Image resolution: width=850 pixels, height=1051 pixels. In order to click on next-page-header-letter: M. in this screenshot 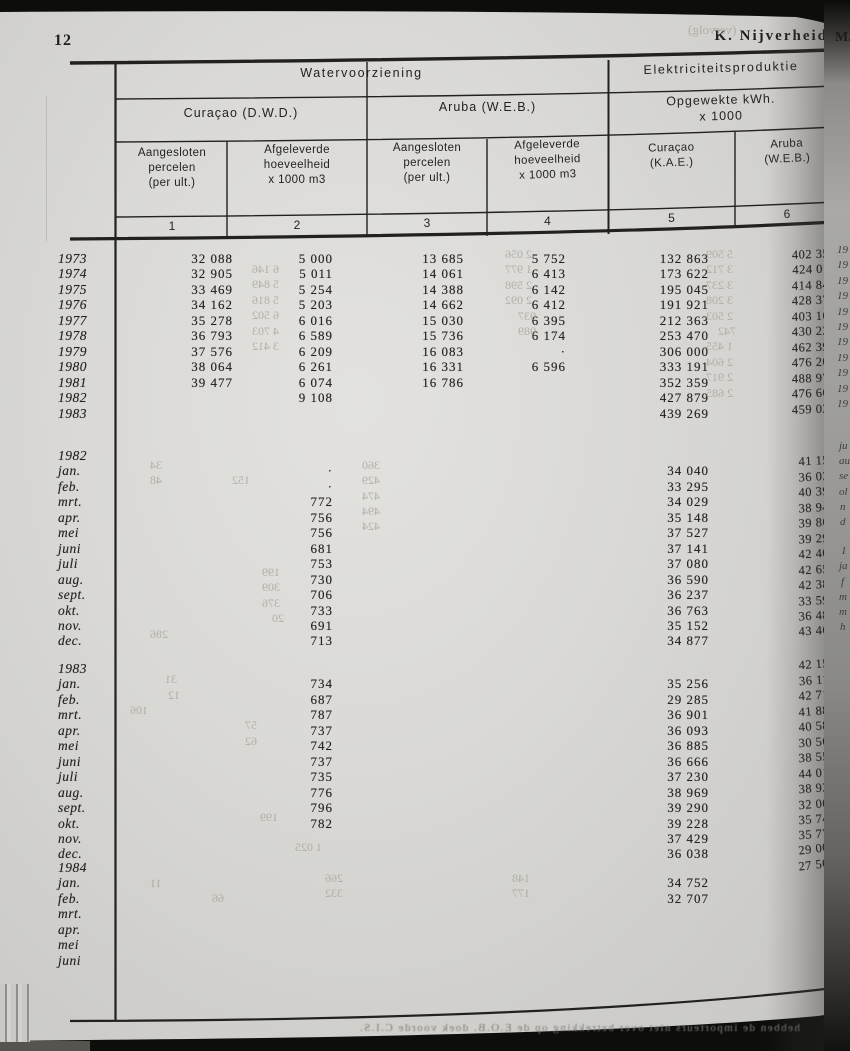, I will do `click(842, 37)`.